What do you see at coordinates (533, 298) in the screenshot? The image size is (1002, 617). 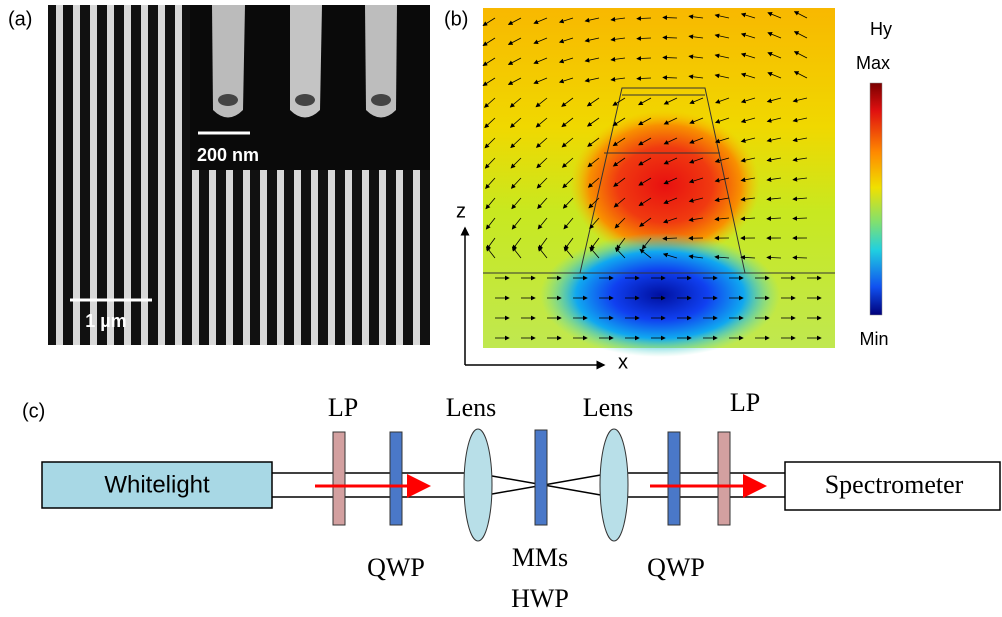 I see `axes` at bounding box center [533, 298].